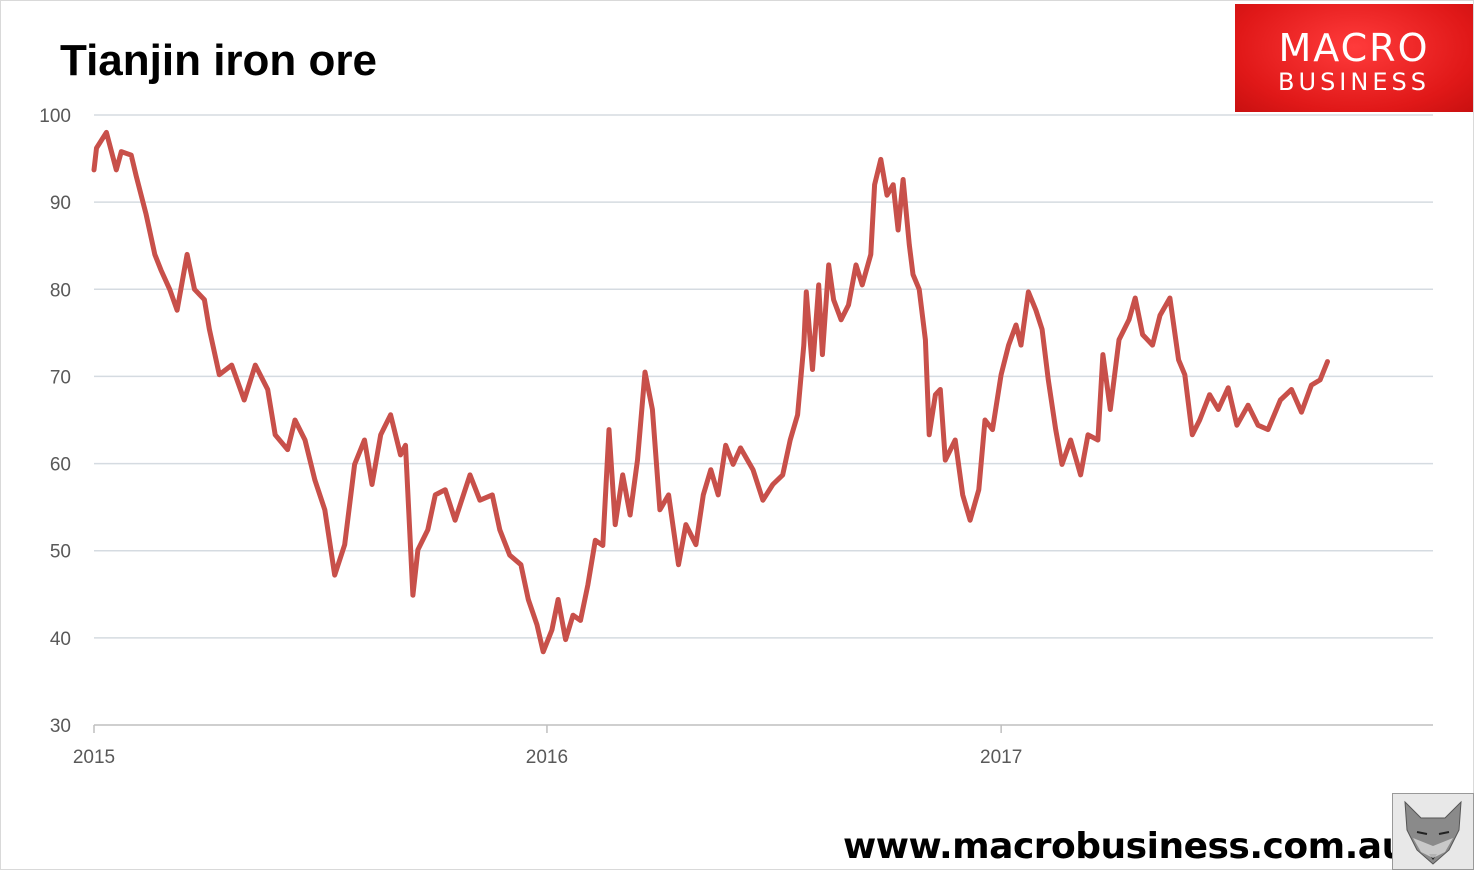  What do you see at coordinates (547, 746) in the screenshot?
I see `x-axis: 2015 2016 2017` at bounding box center [547, 746].